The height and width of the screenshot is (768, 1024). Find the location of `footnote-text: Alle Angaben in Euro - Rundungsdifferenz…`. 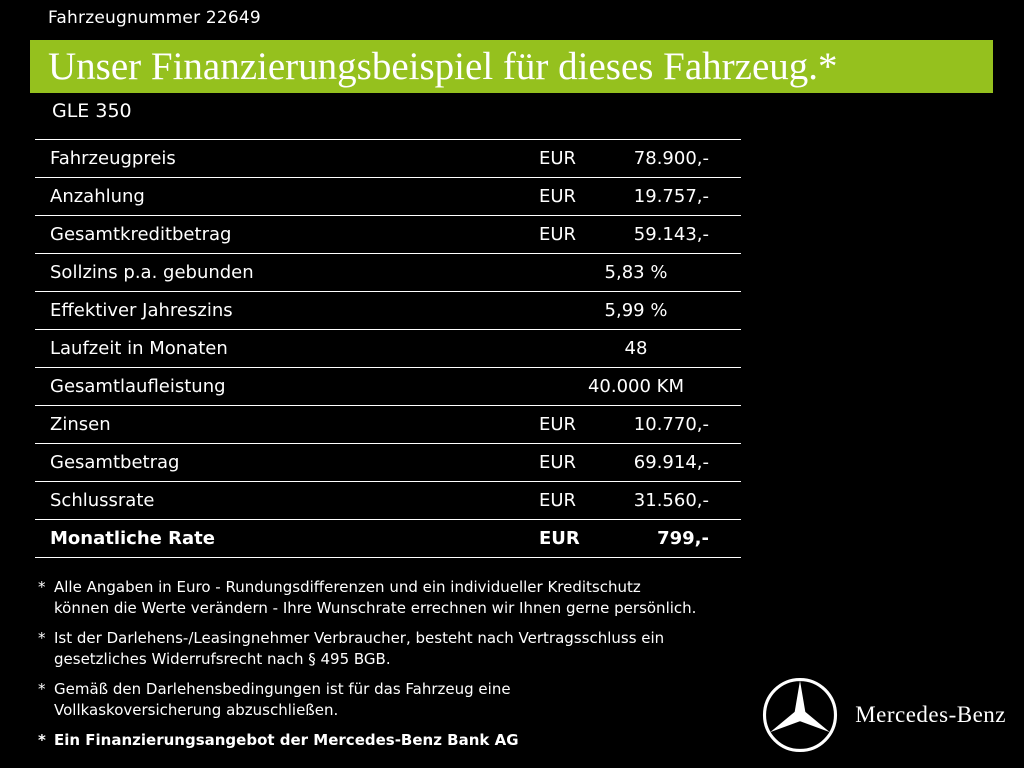

footnote-text: Alle Angaben in Euro - Rundungsdifferenz… is located at coordinates (375, 597).